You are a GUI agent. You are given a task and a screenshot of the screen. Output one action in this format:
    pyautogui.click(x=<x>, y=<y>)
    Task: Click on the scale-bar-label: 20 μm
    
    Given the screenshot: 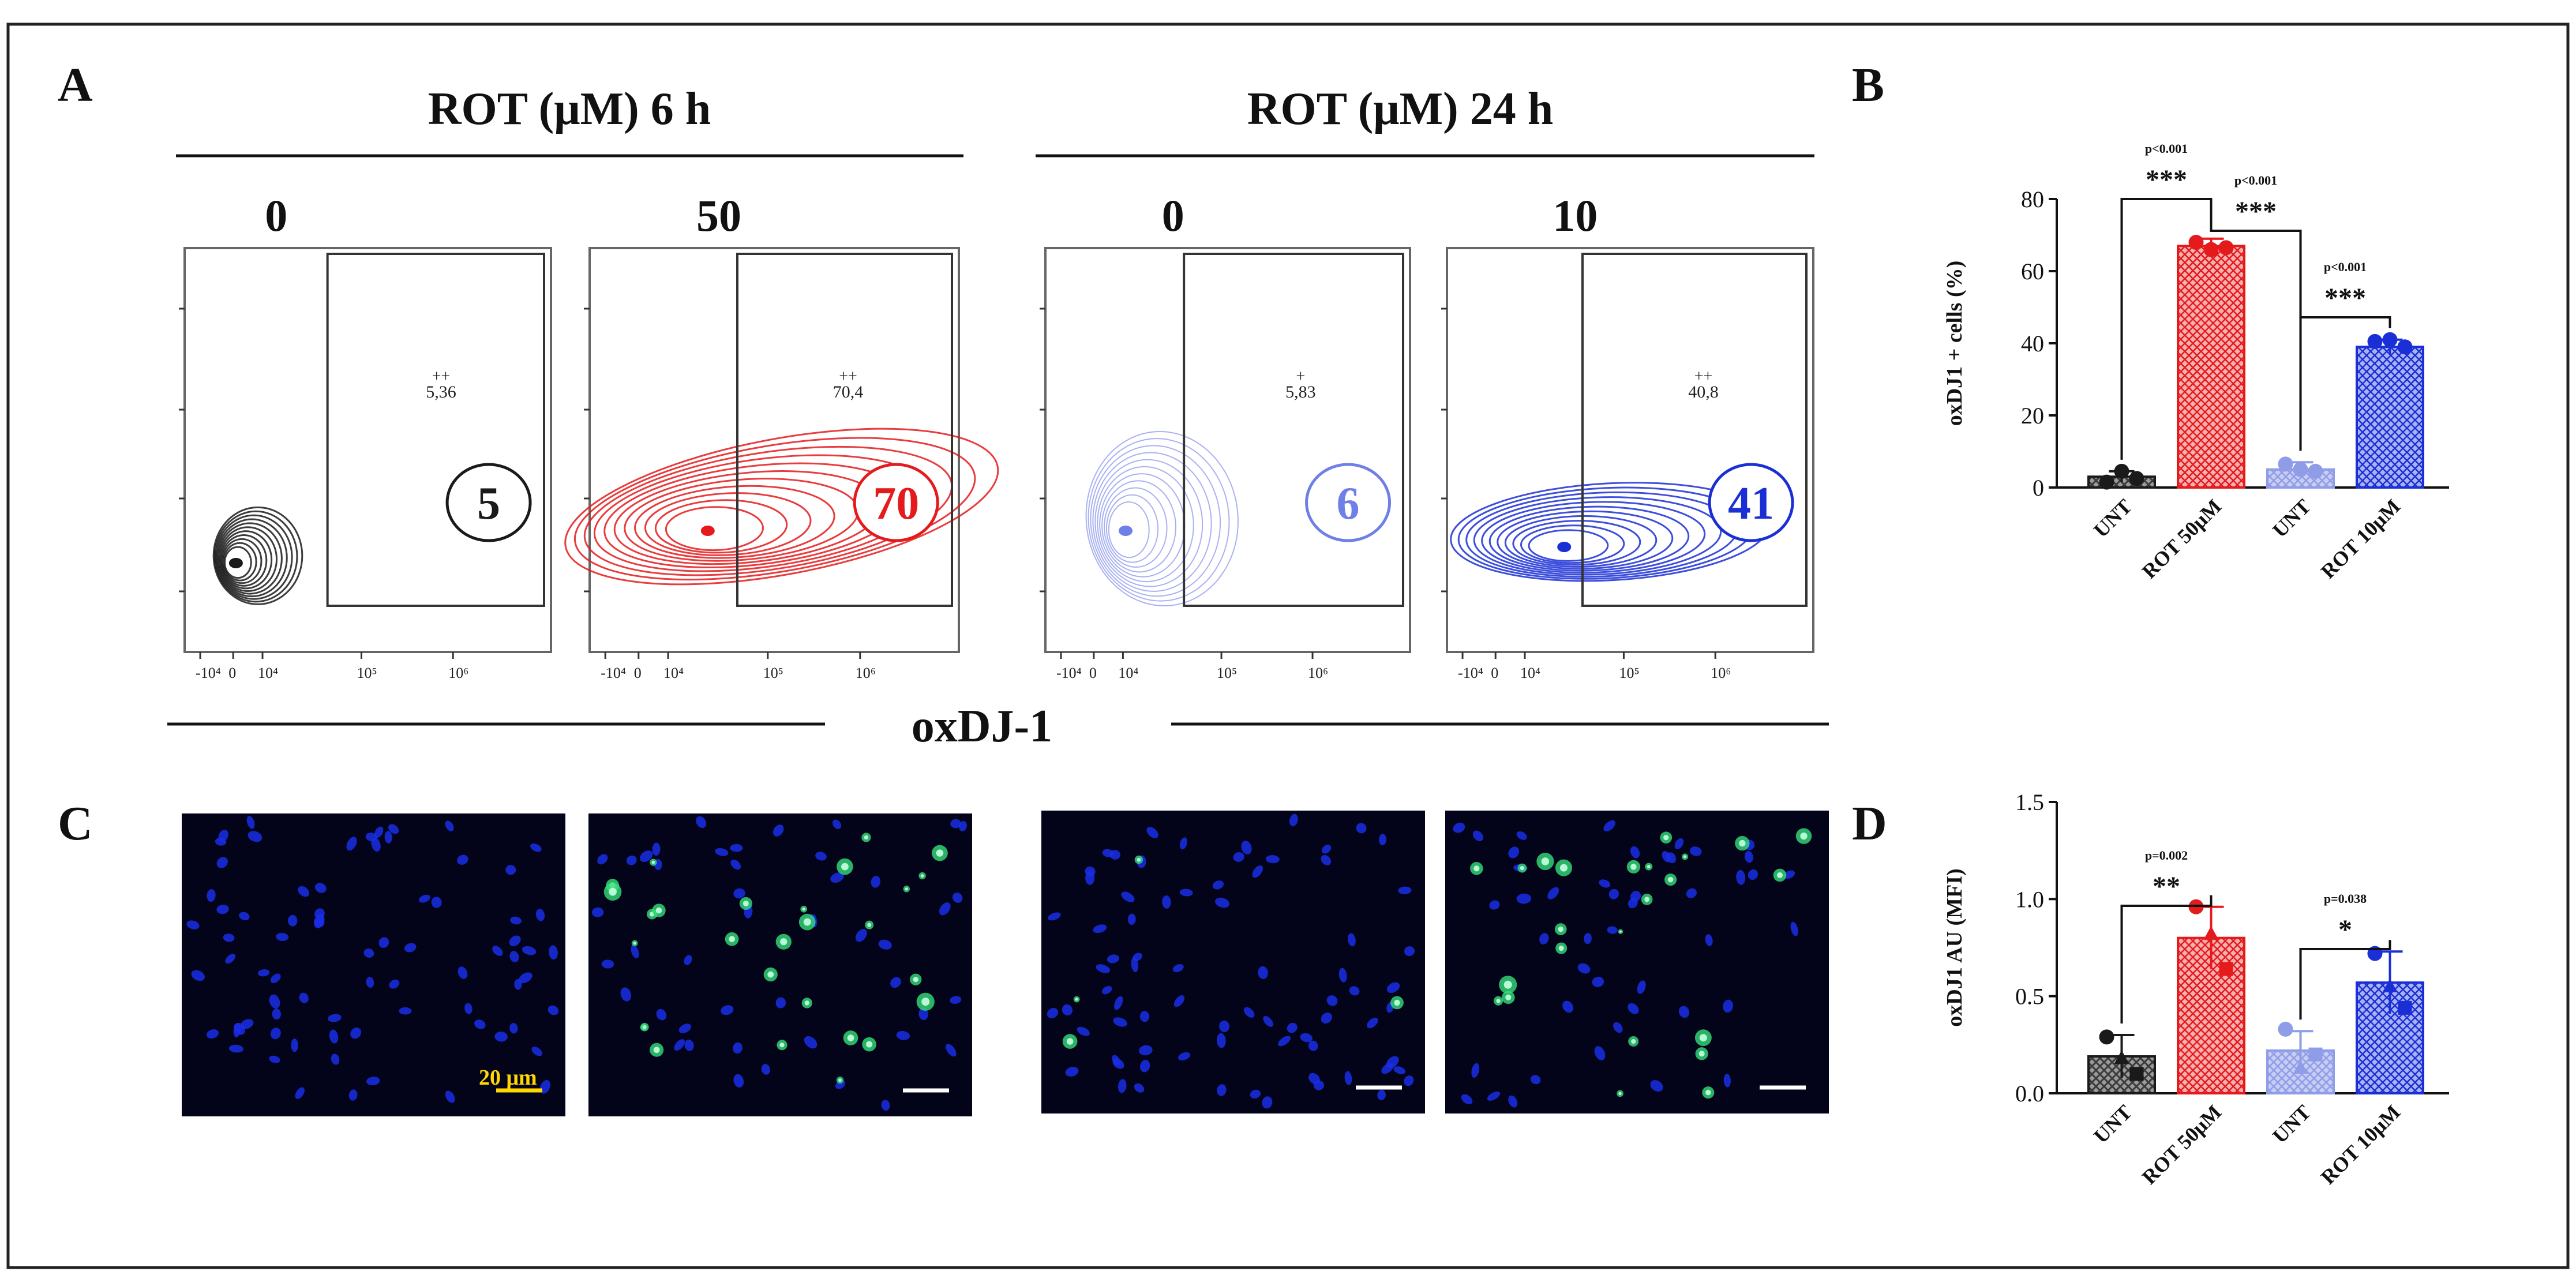 What is the action you would take?
    pyautogui.click(x=508, y=1078)
    